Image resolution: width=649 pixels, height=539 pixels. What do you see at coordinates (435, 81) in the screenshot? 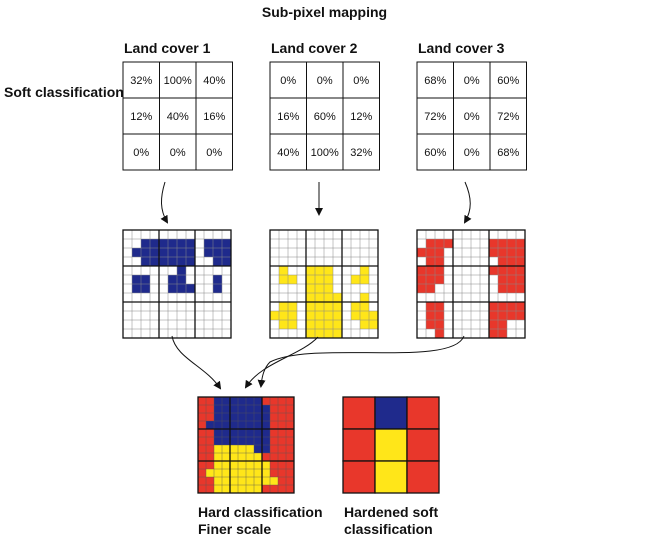
I see `soft-table-cell-value: 68%` at bounding box center [435, 81].